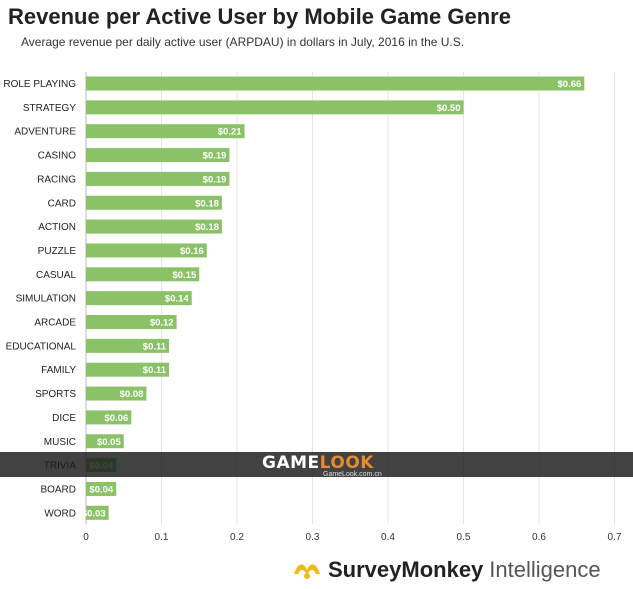  What do you see at coordinates (307, 571) in the screenshot?
I see `monkey-logo-icon` at bounding box center [307, 571].